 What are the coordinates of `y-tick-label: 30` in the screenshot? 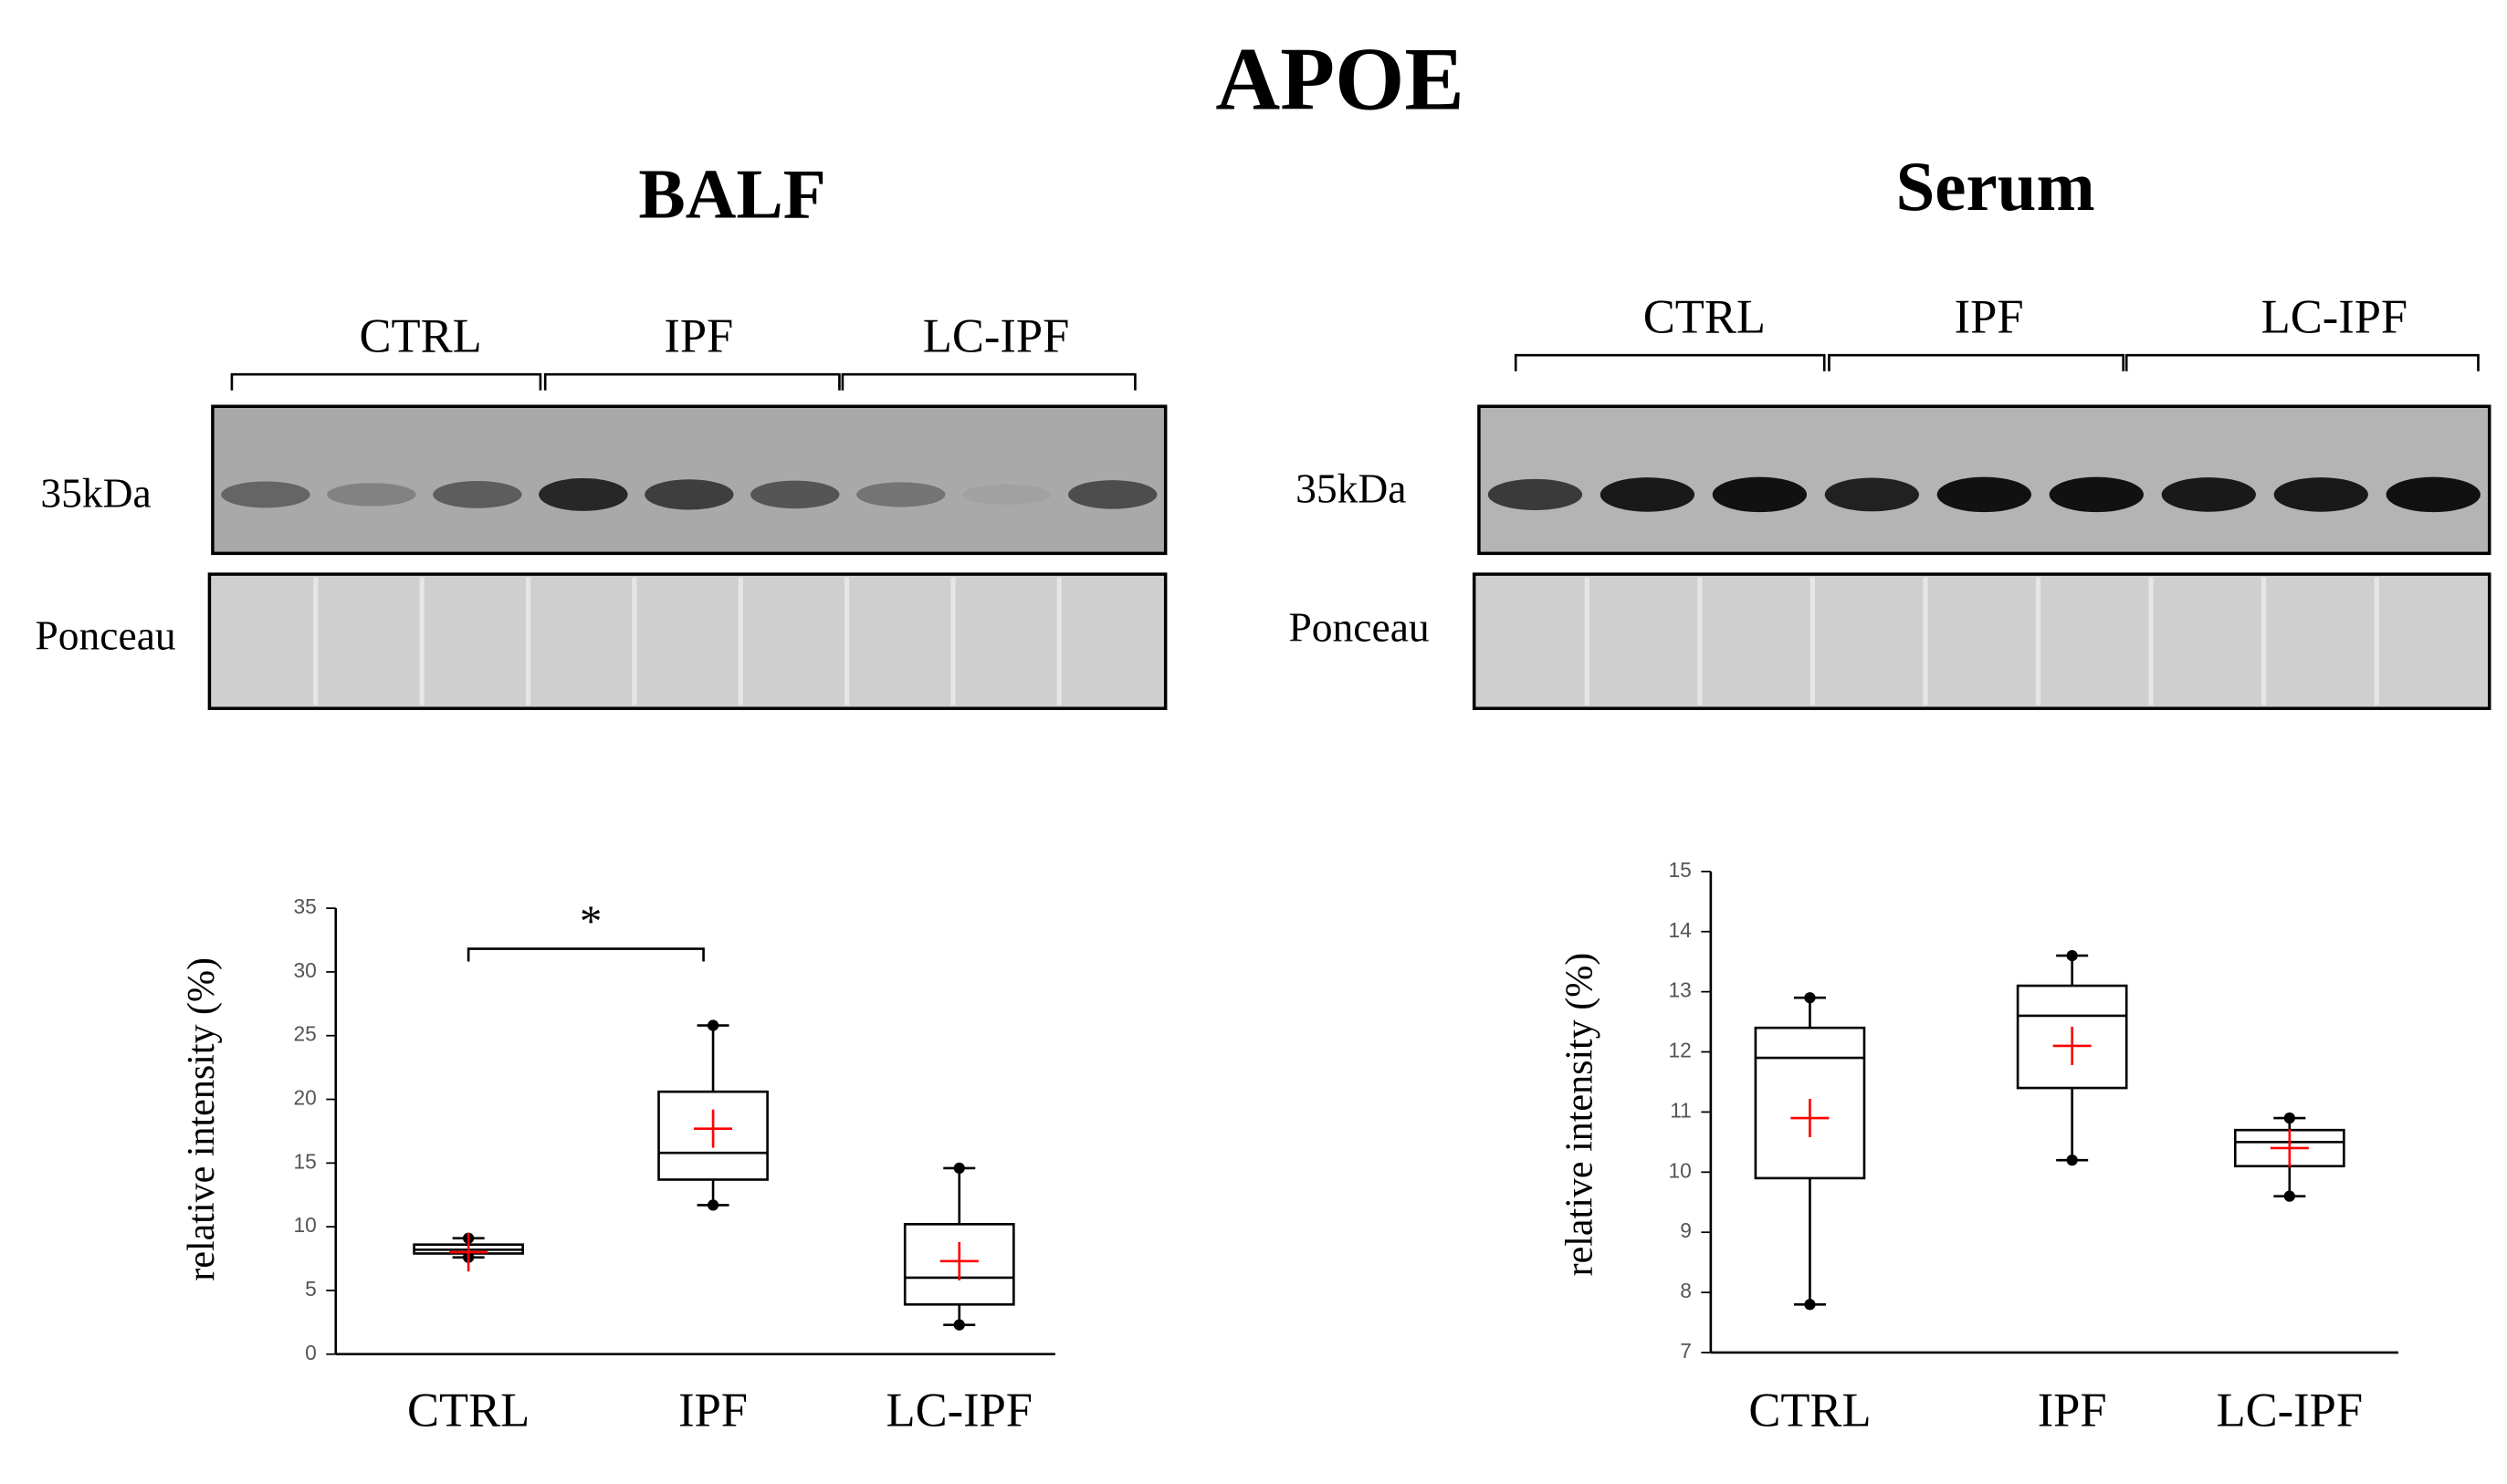 It's located at (304, 970).